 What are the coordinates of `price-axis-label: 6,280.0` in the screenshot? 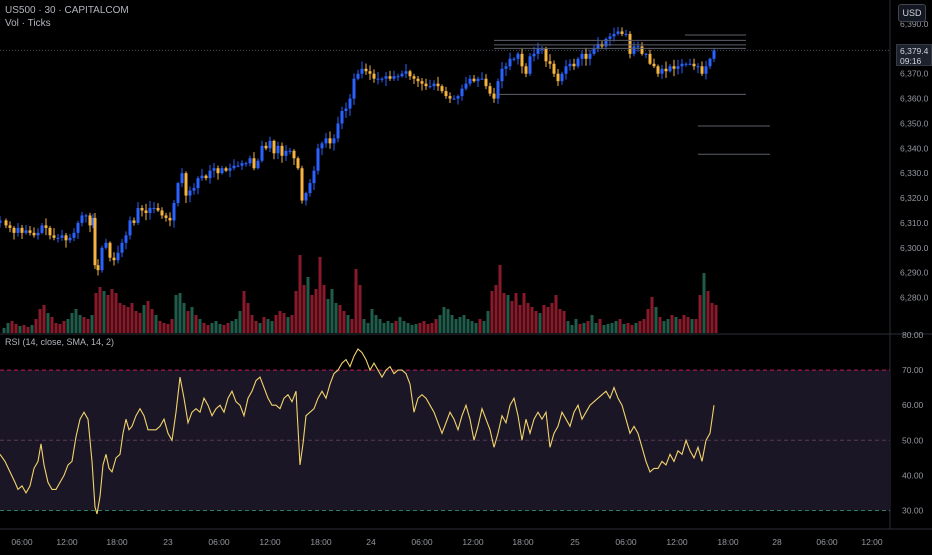 It's located at (914, 298).